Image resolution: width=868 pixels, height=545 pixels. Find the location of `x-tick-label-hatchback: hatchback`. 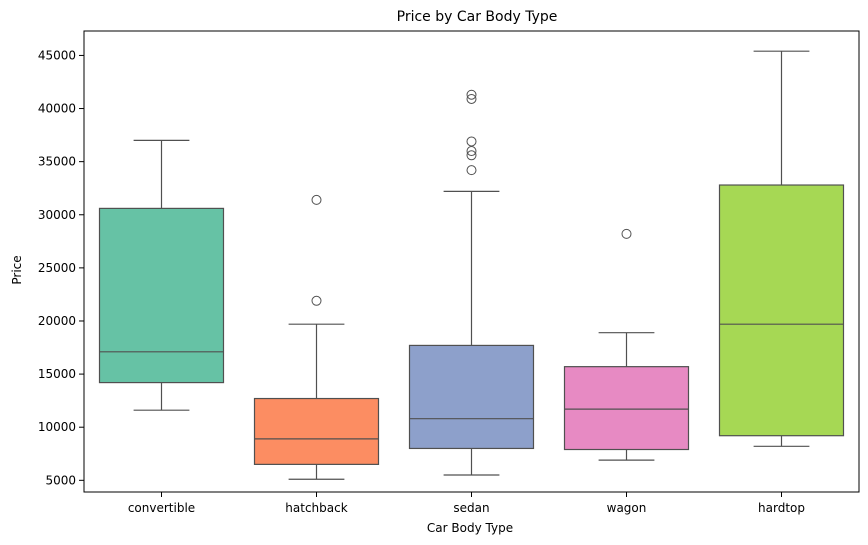

x-tick-label-hatchback: hatchback is located at coordinates (316, 508).